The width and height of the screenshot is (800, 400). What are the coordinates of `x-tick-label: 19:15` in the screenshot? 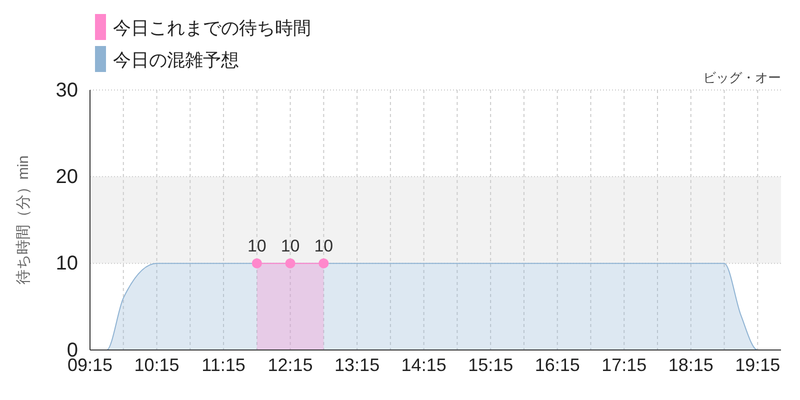 It's located at (757, 364).